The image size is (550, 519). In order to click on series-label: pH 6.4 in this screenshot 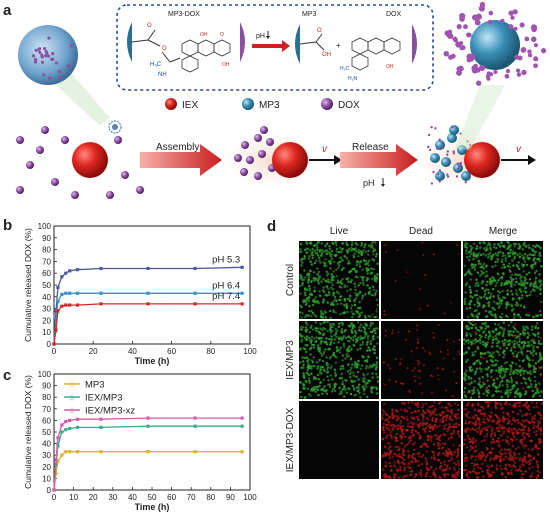, I will do `click(226, 285)`.